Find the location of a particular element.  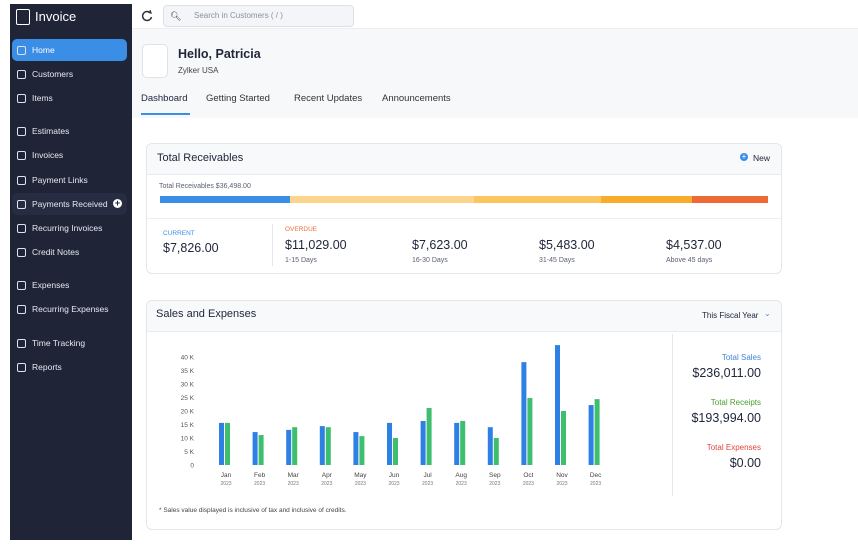

nav-item: Expenses is located at coordinates (69, 285).